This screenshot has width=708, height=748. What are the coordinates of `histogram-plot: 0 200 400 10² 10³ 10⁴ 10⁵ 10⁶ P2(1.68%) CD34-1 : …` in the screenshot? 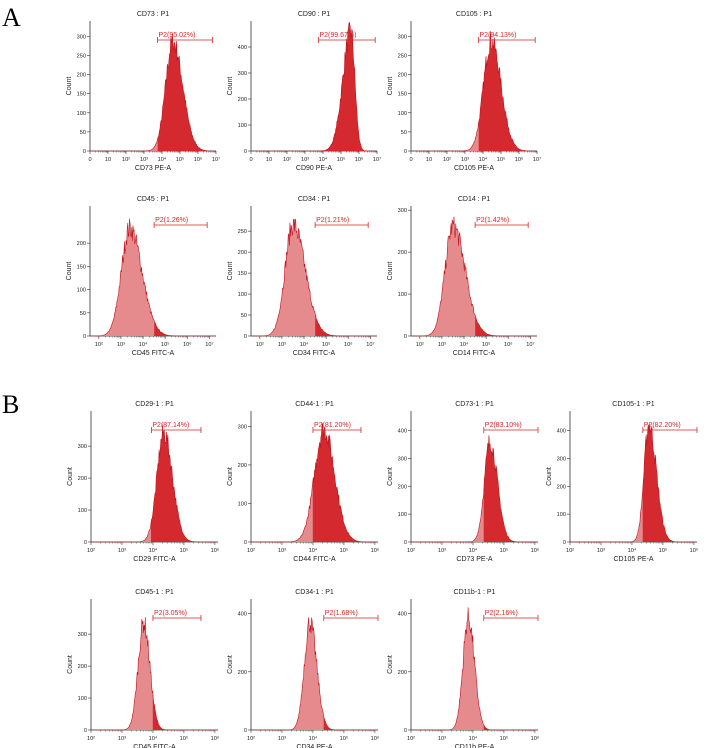 It's located at (303, 668).